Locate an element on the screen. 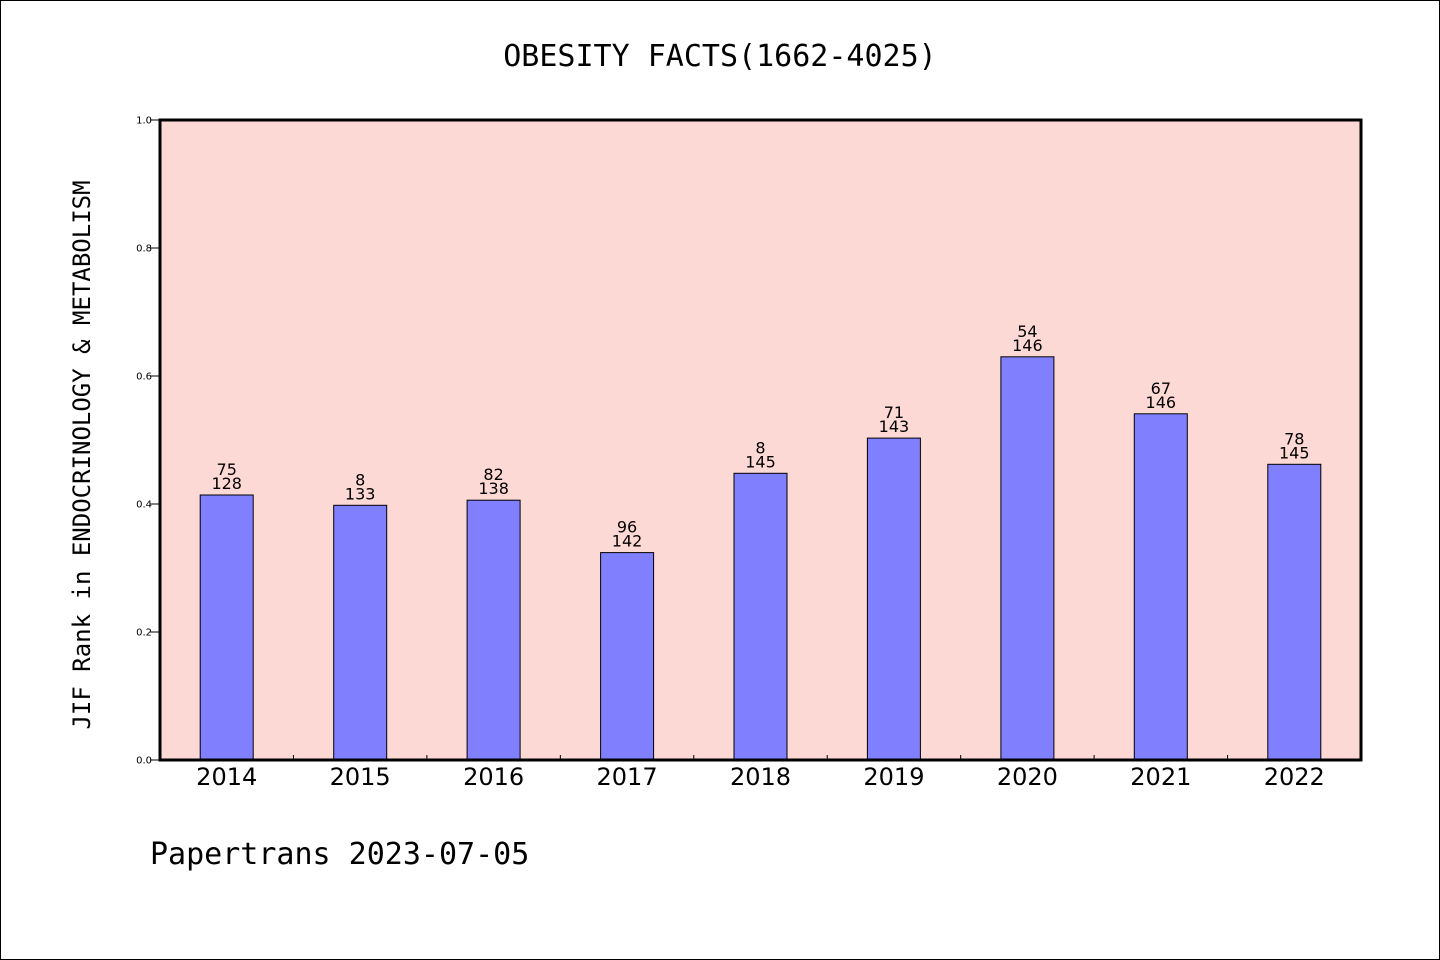 This screenshot has height=960, width=1440. bar-2022 is located at coordinates (1294, 612).